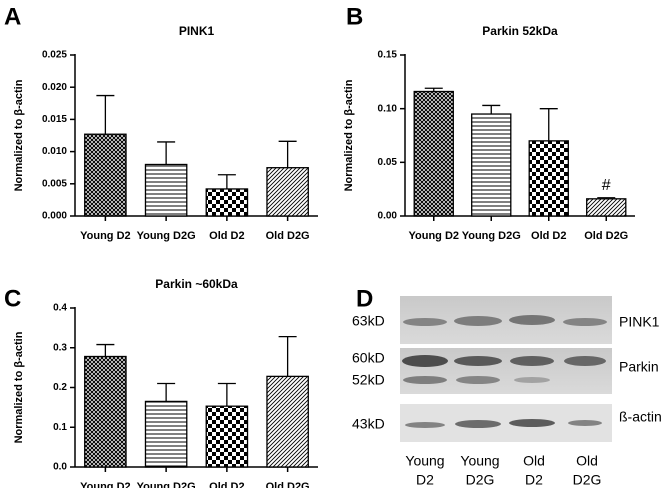  What do you see at coordinates (60, 347) in the screenshot?
I see `y-tick-label: 0.3` at bounding box center [60, 347].